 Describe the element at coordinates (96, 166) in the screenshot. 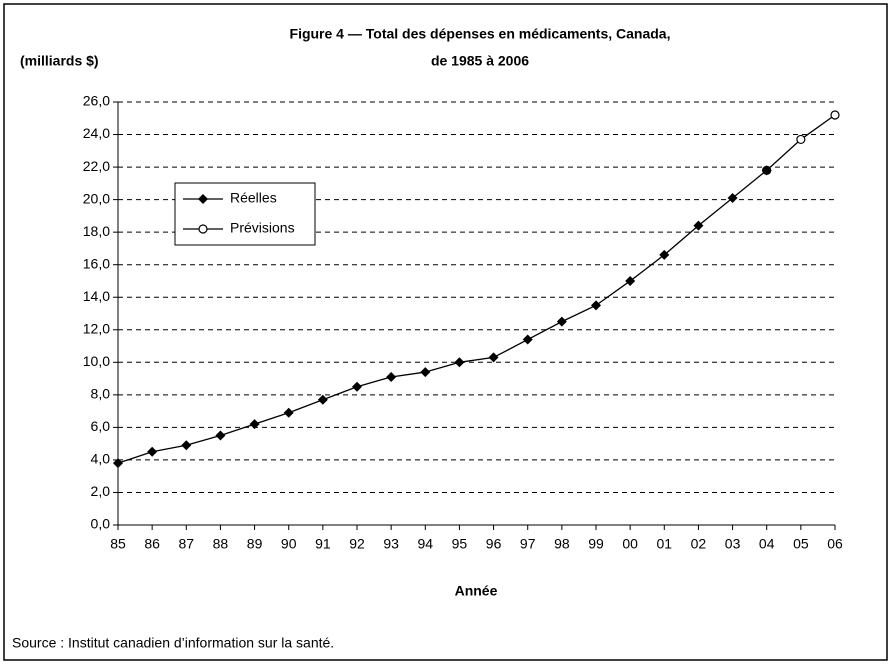

I see `y-tick-label: 22,0` at that location.